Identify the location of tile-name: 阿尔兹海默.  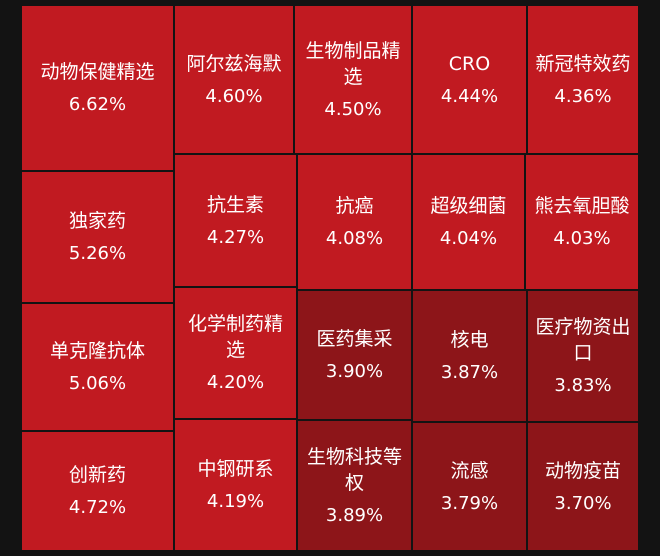
(234, 63).